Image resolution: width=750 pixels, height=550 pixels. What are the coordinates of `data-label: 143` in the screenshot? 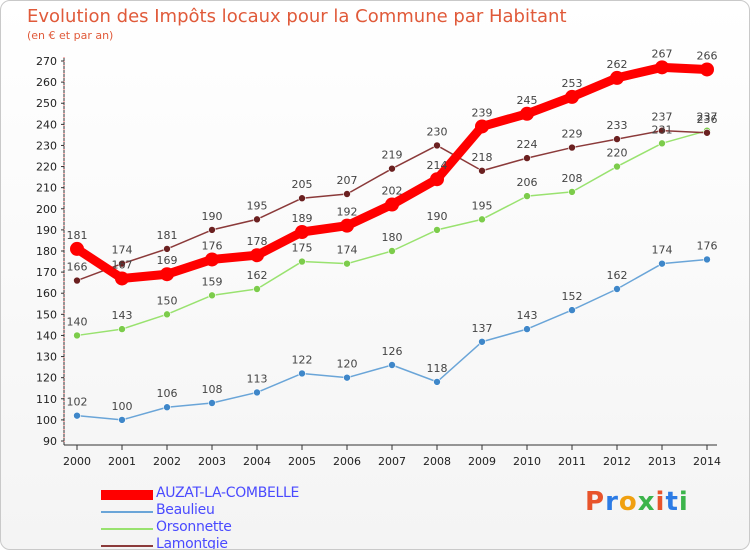 It's located at (527, 315).